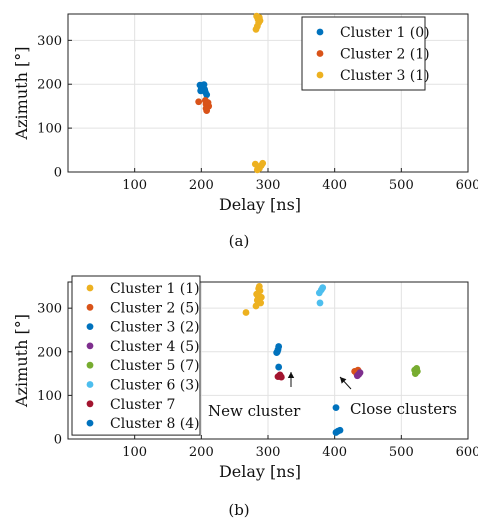  What do you see at coordinates (239, 241) in the screenshot?
I see `chart-caption: (a)` at bounding box center [239, 241].